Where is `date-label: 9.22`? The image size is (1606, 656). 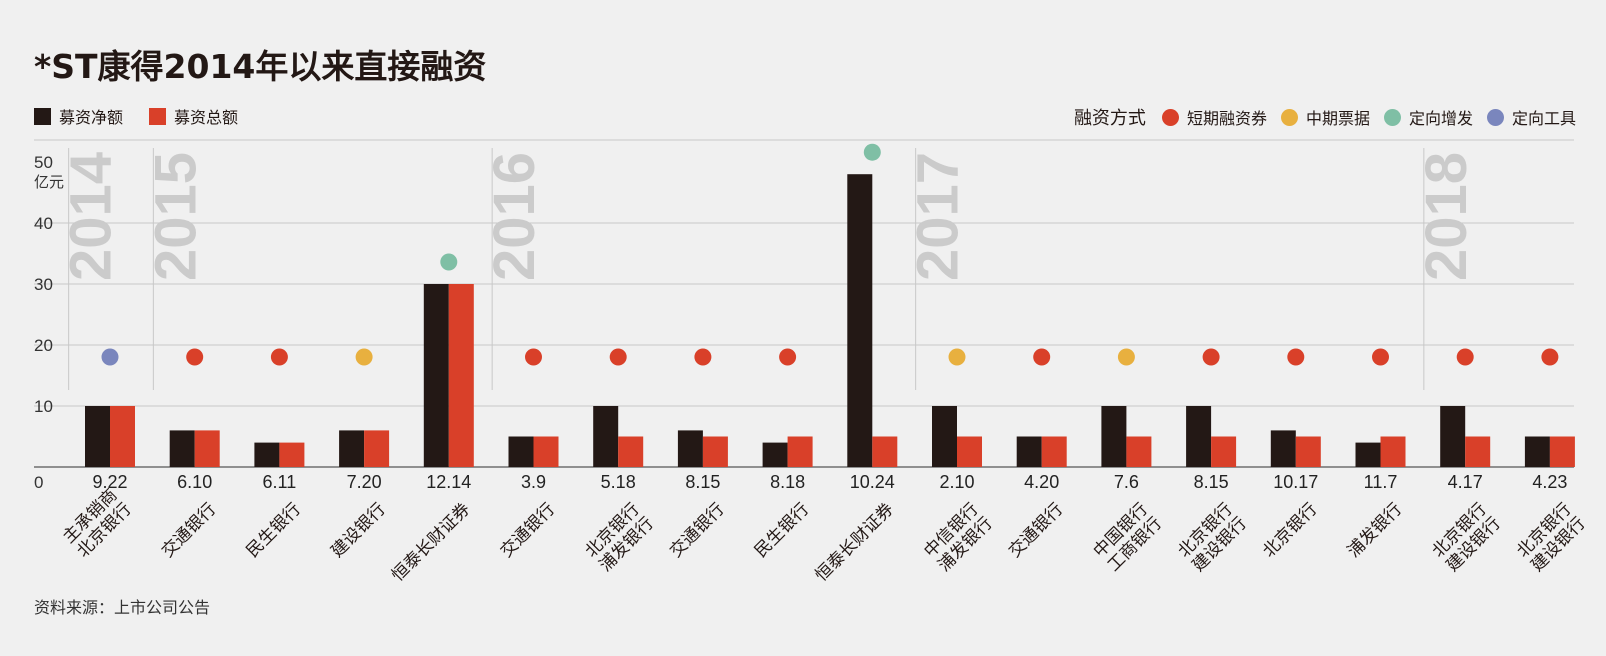
date-label: 9.22 is located at coordinates (109, 482).